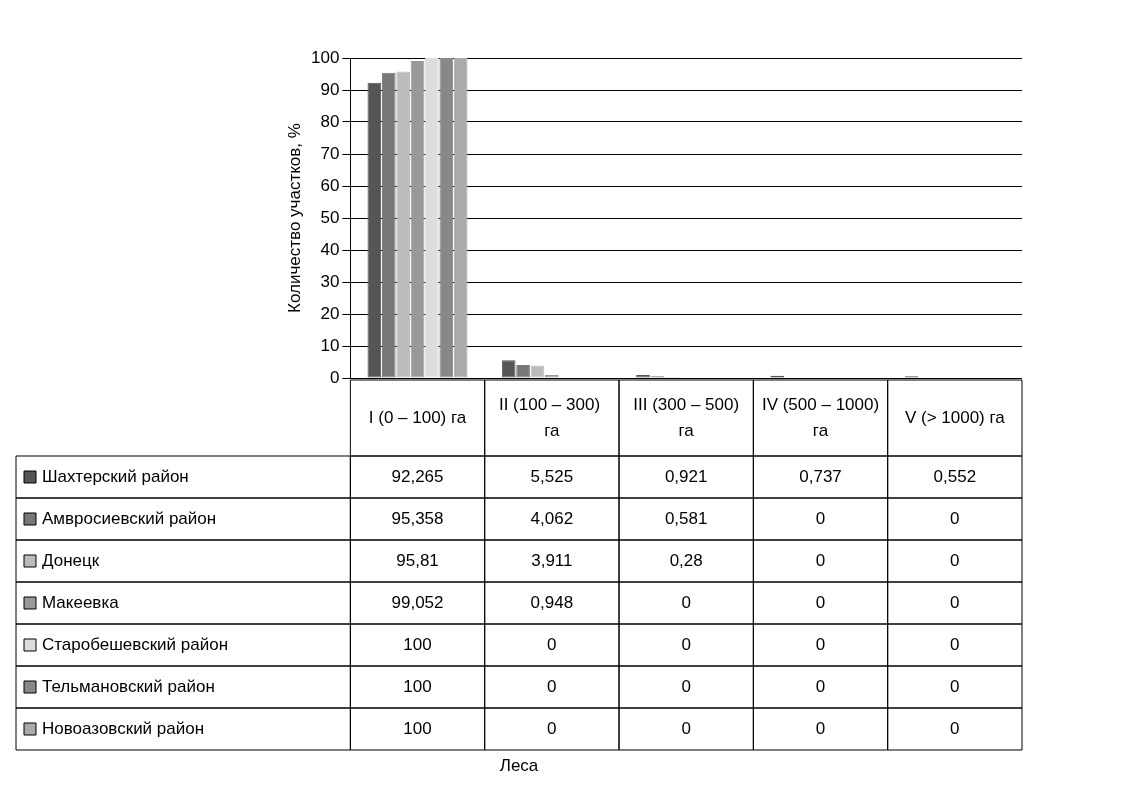 The height and width of the screenshot is (796, 1135). Describe the element at coordinates (955, 417) in the screenshot. I see `x-tick-label: V (> 1000) га` at that location.